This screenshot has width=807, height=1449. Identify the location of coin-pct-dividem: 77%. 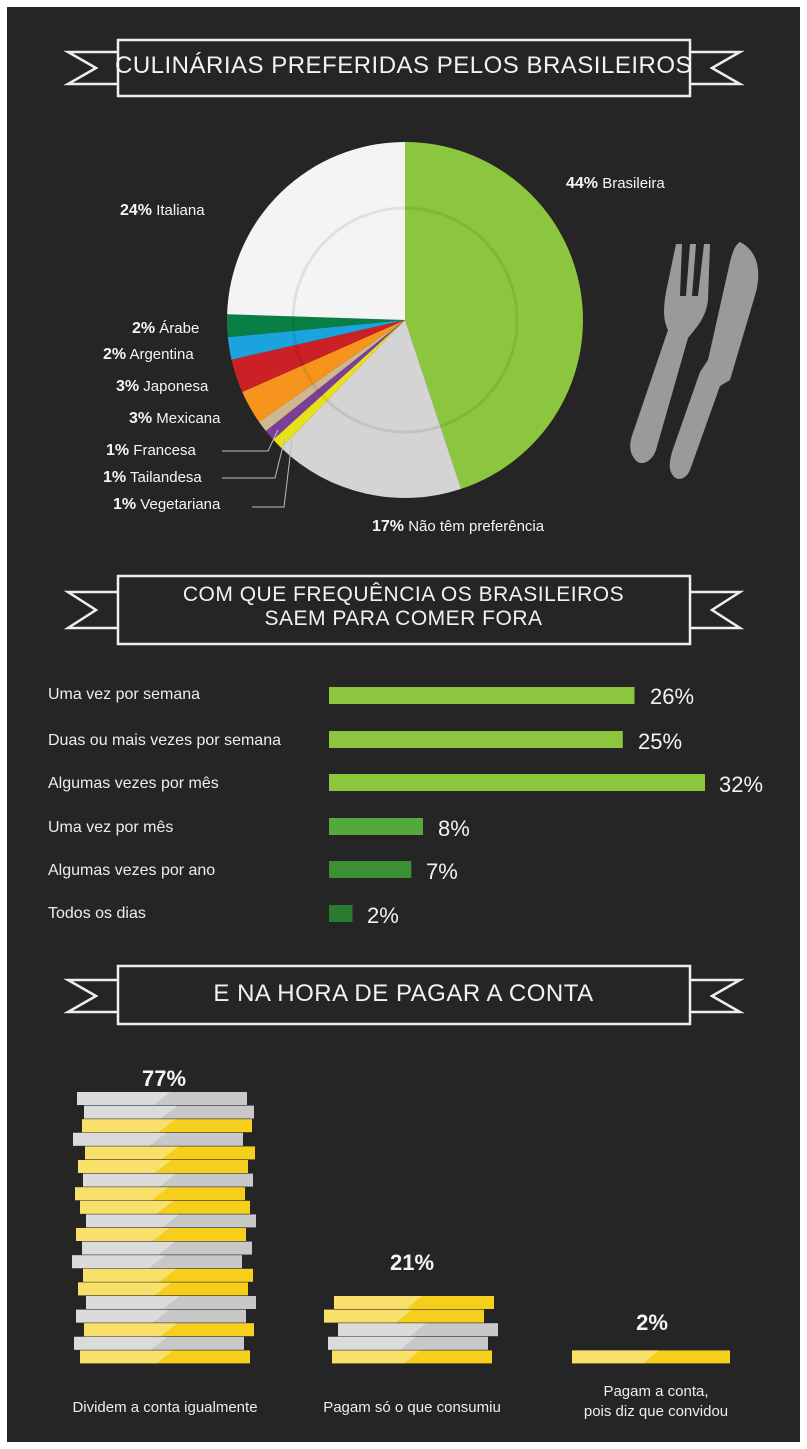
(164, 1078).